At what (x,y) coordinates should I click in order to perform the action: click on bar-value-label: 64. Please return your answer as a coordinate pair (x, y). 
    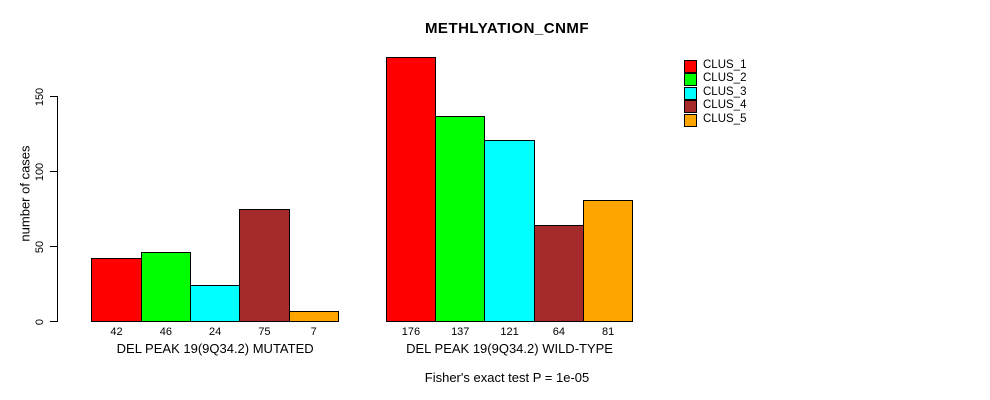
    Looking at the image, I should click on (558, 332).